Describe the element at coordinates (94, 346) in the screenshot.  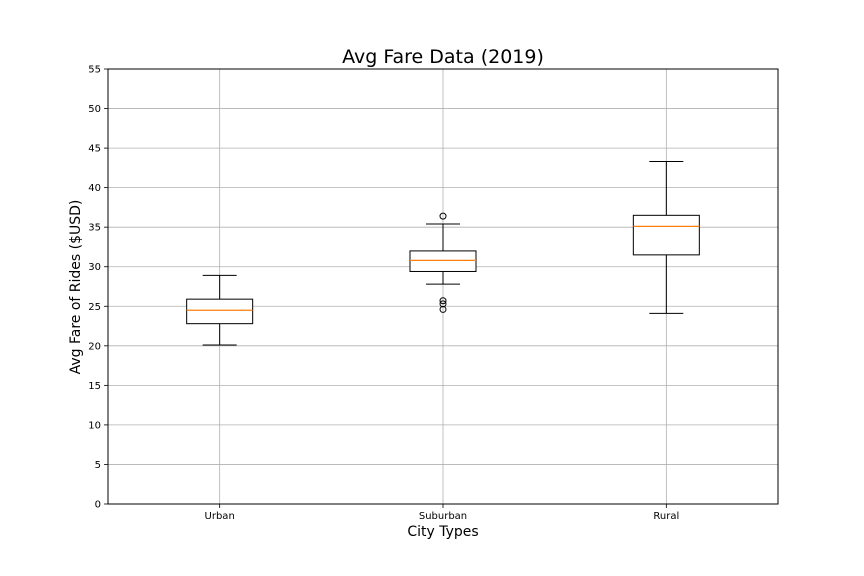
I see `y-tick-label: 20` at that location.